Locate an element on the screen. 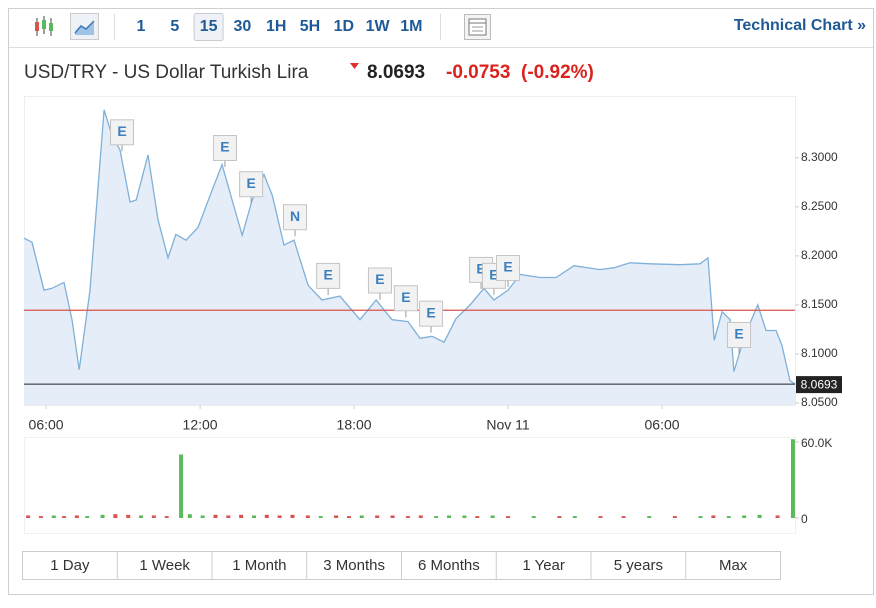  interval-selected is located at coordinates (208, 27).